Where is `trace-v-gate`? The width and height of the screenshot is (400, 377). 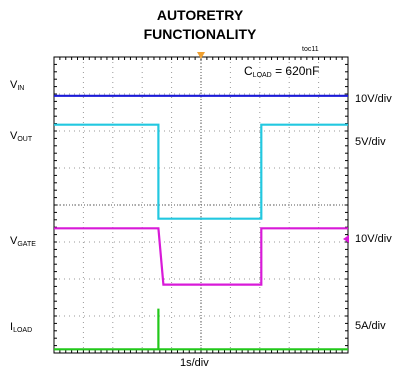
trace-v-gate is located at coordinates (201, 256).